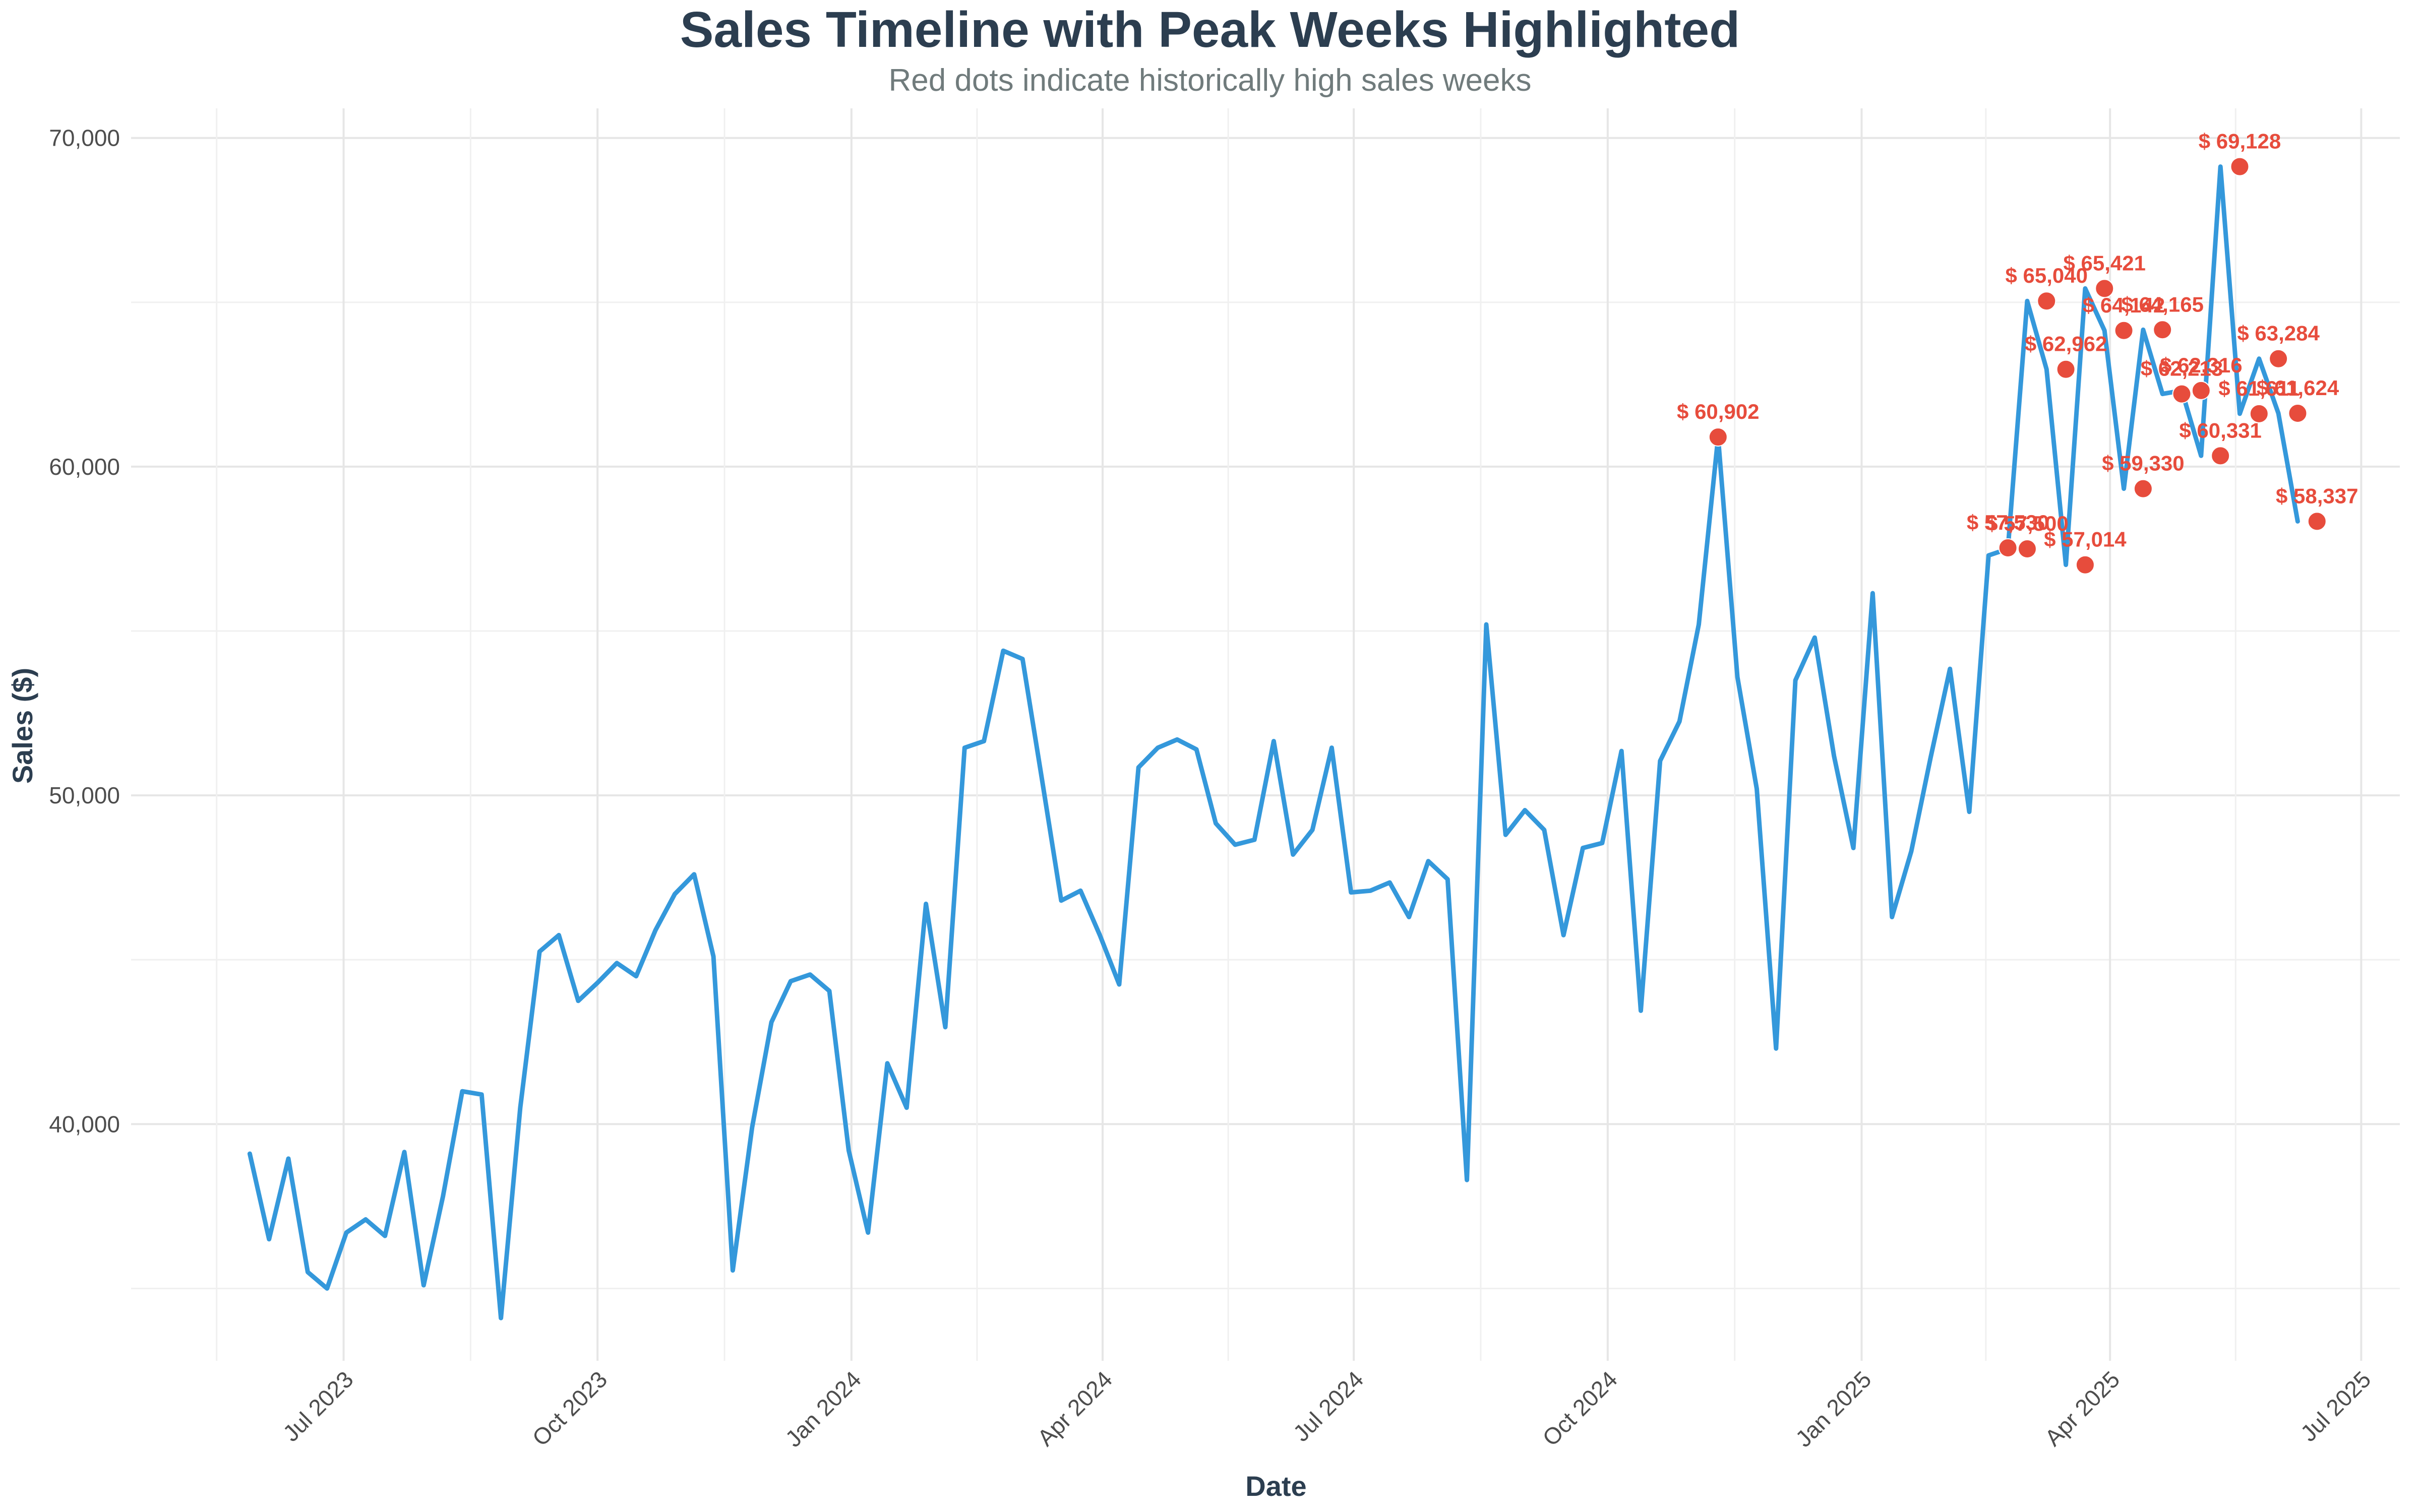 Image resolution: width=2420 pixels, height=1512 pixels. I want to click on peak-label: $ 62,316, so click(2201, 365).